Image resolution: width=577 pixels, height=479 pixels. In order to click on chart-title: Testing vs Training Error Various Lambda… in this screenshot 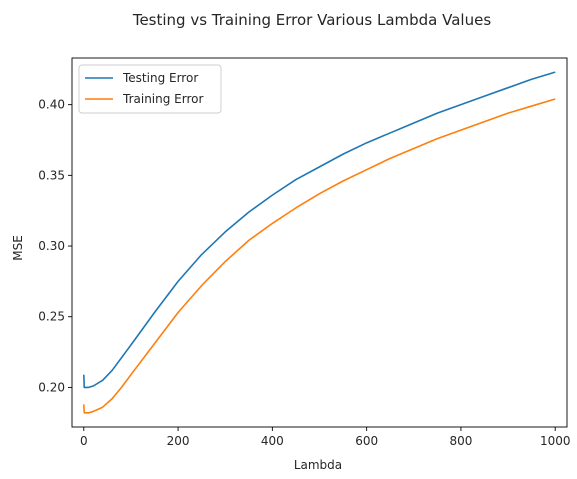, I will do `click(311, 20)`.